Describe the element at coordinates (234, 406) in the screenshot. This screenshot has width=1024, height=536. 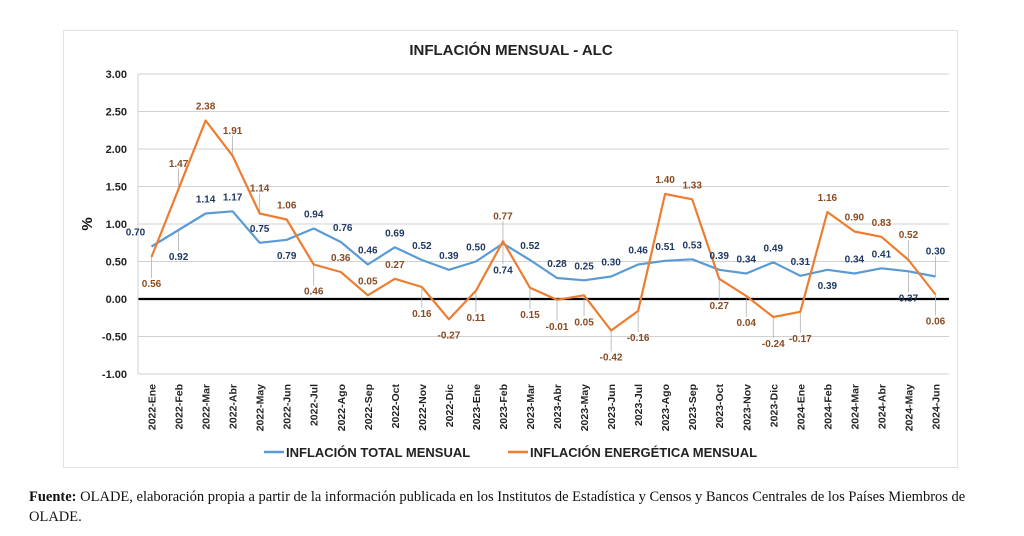
I see `x-tick-label: 2022-Abr` at that location.